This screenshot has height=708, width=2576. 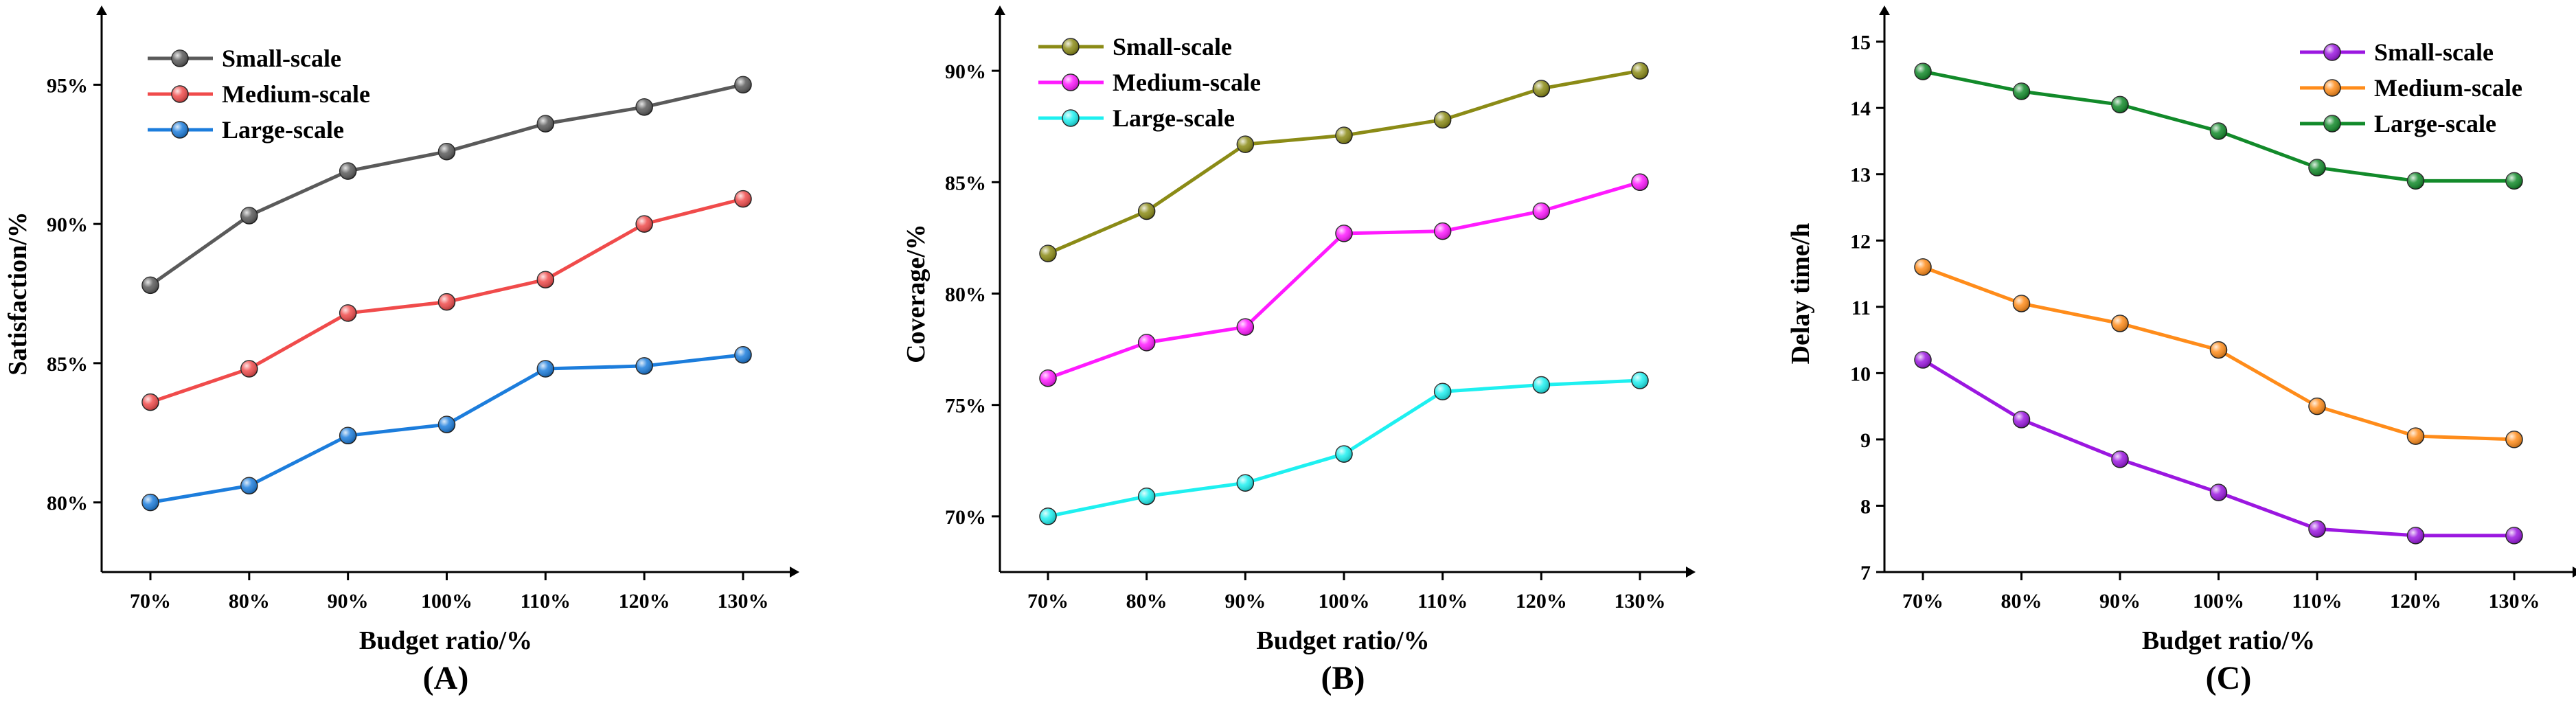 What do you see at coordinates (17, 294) in the screenshot?
I see `y-axis-title: Satisfaction/%` at bounding box center [17, 294].